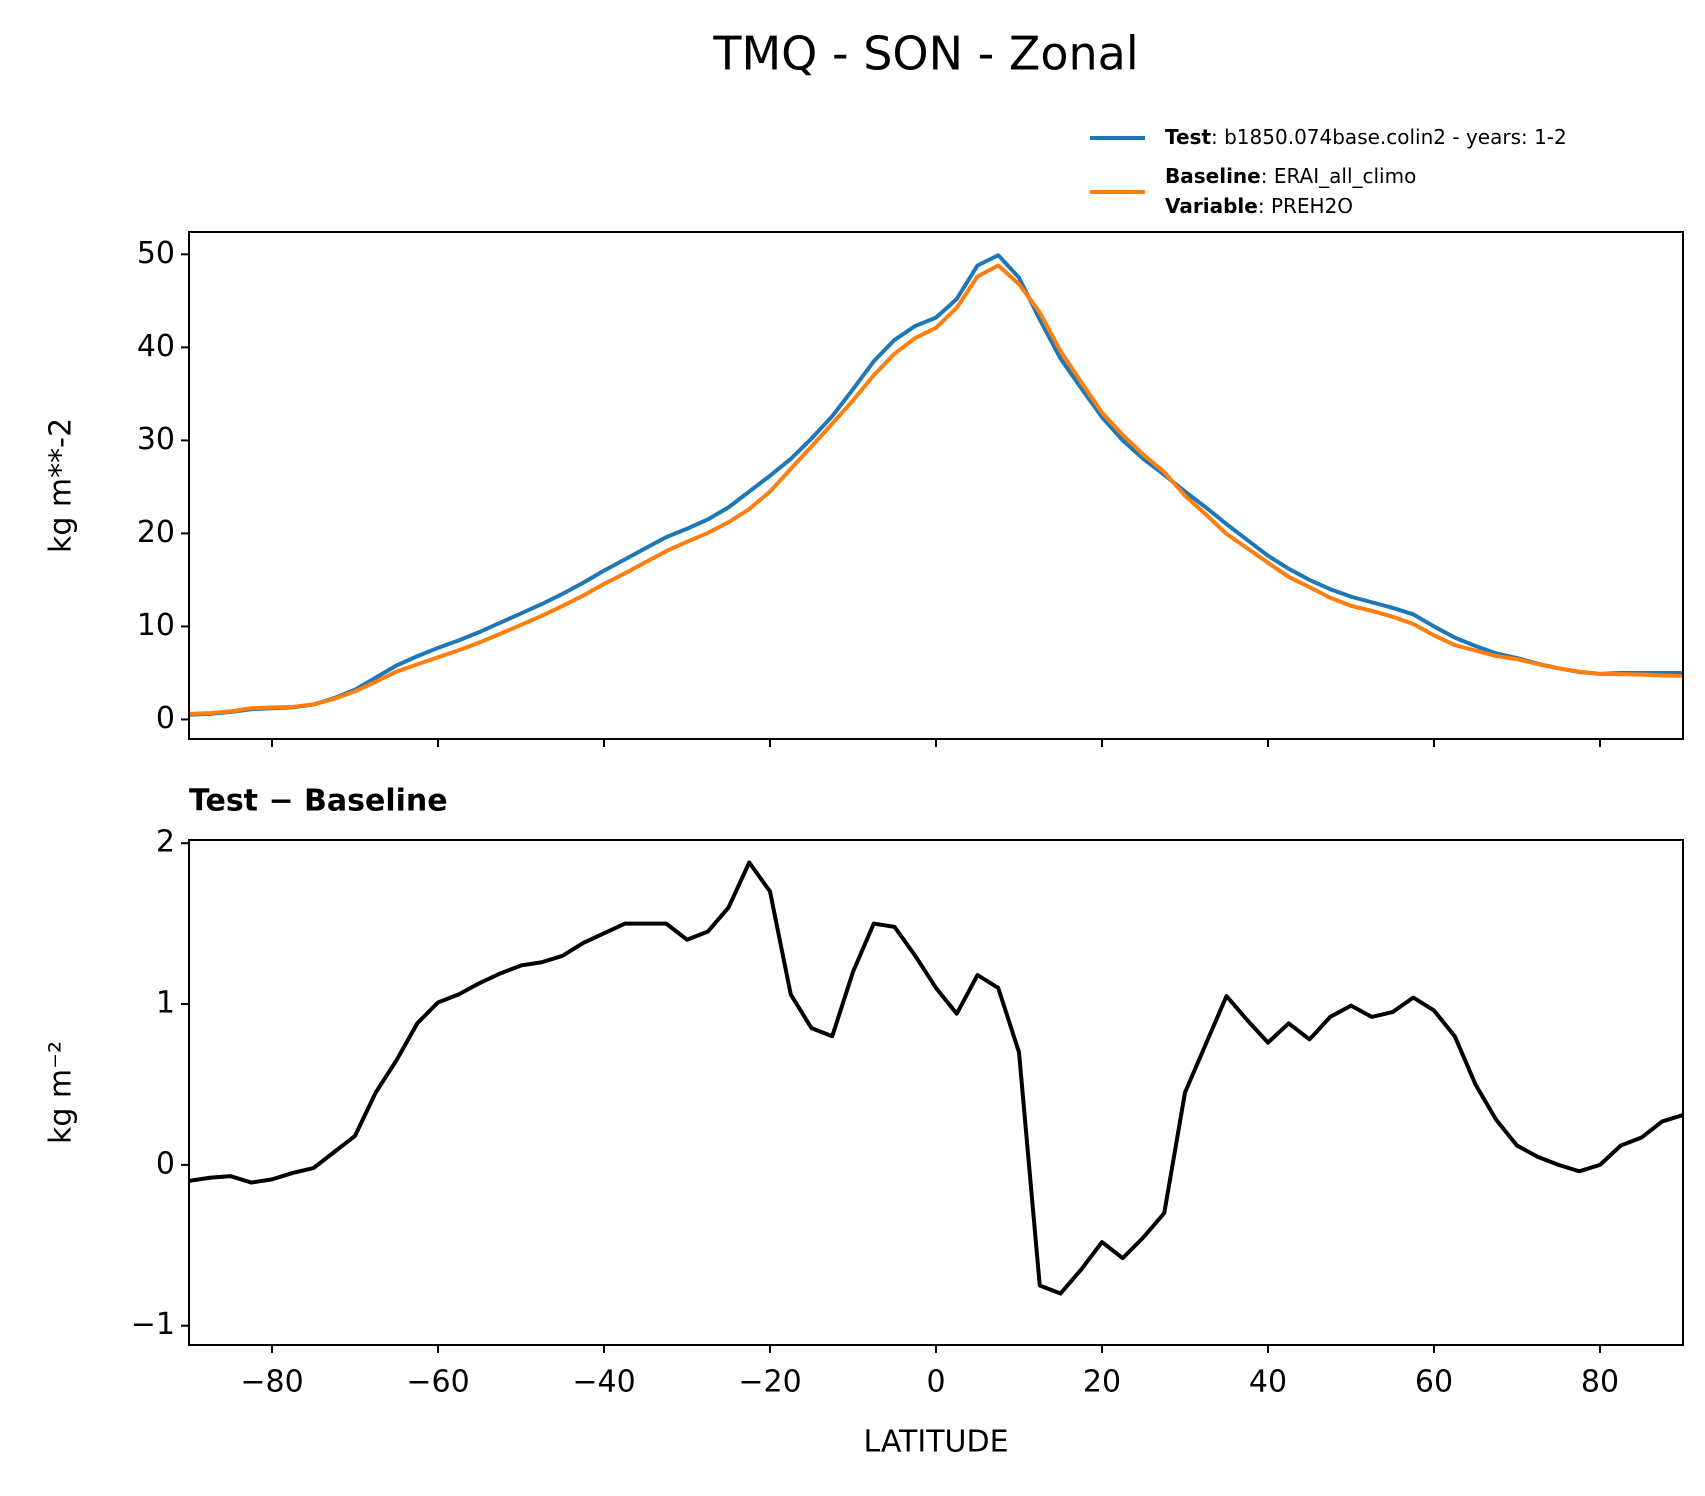  I want to click on y-tick-label: 20, so click(156, 532).